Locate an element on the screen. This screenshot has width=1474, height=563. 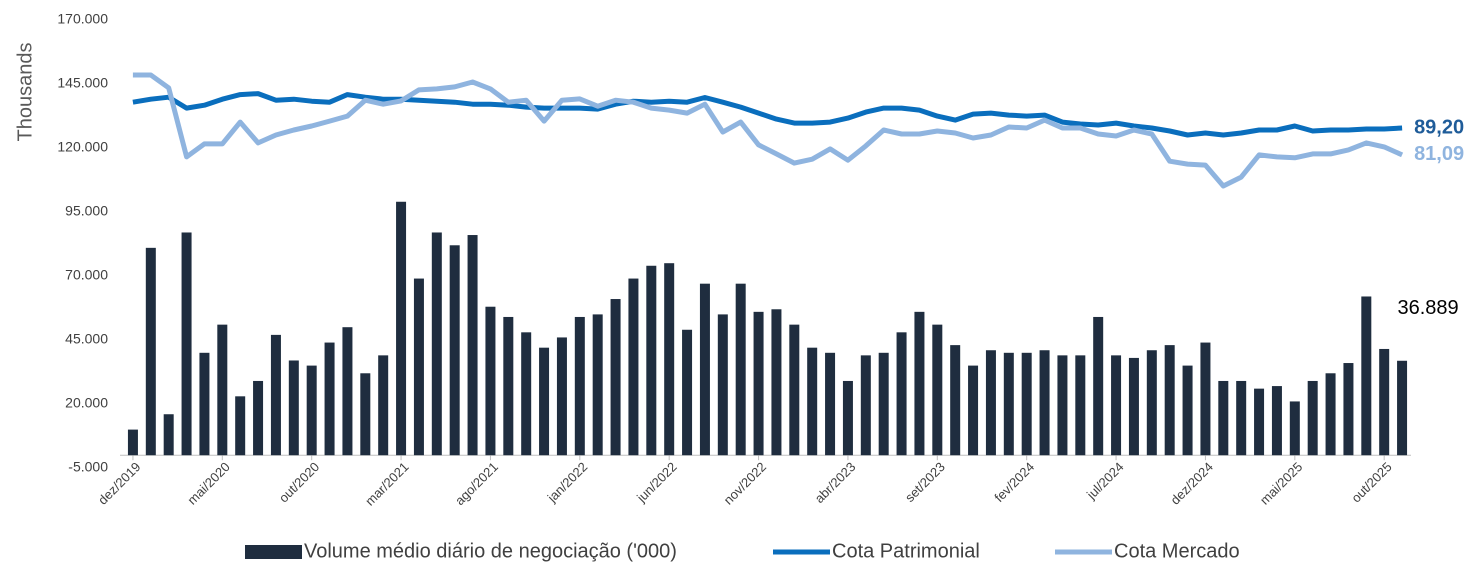
legend-label: Cota Patrimonial is located at coordinates (906, 551).